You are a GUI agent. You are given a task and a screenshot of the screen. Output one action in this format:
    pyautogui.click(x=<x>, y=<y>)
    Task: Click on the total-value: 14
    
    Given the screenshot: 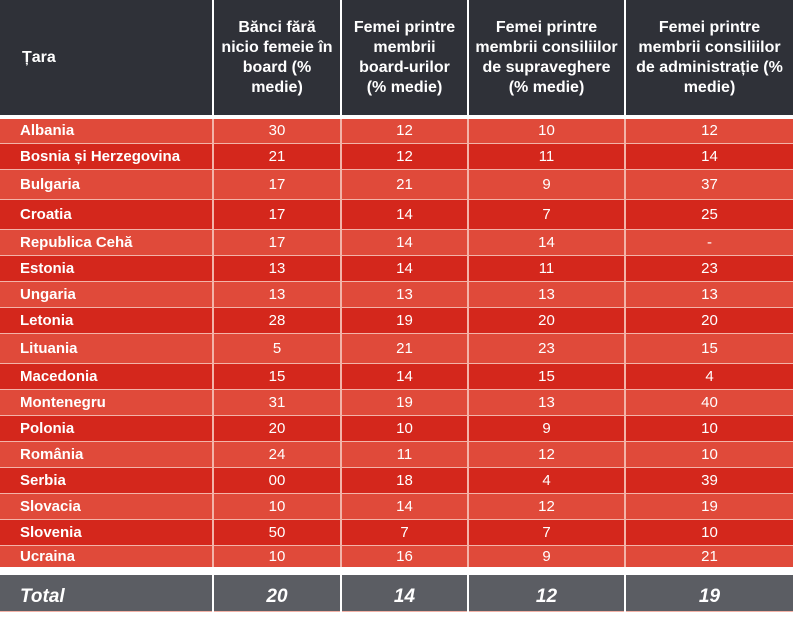 What is the action you would take?
    pyautogui.click(x=405, y=589)
    